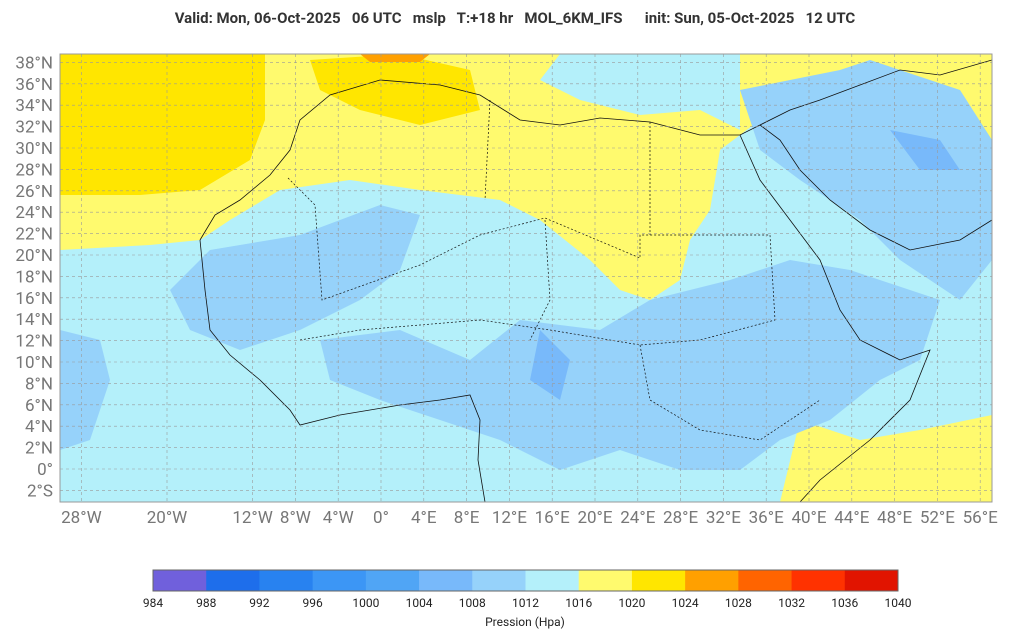 This screenshot has width=1011, height=641. I want to click on lat-label: 10°N, so click(34, 363).